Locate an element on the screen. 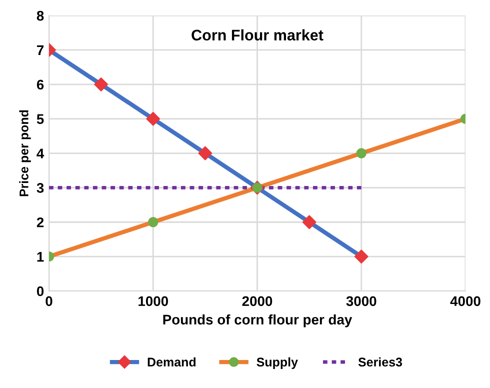 Image resolution: width=490 pixels, height=388 pixels. y-tick-label: 0 is located at coordinates (40, 291).